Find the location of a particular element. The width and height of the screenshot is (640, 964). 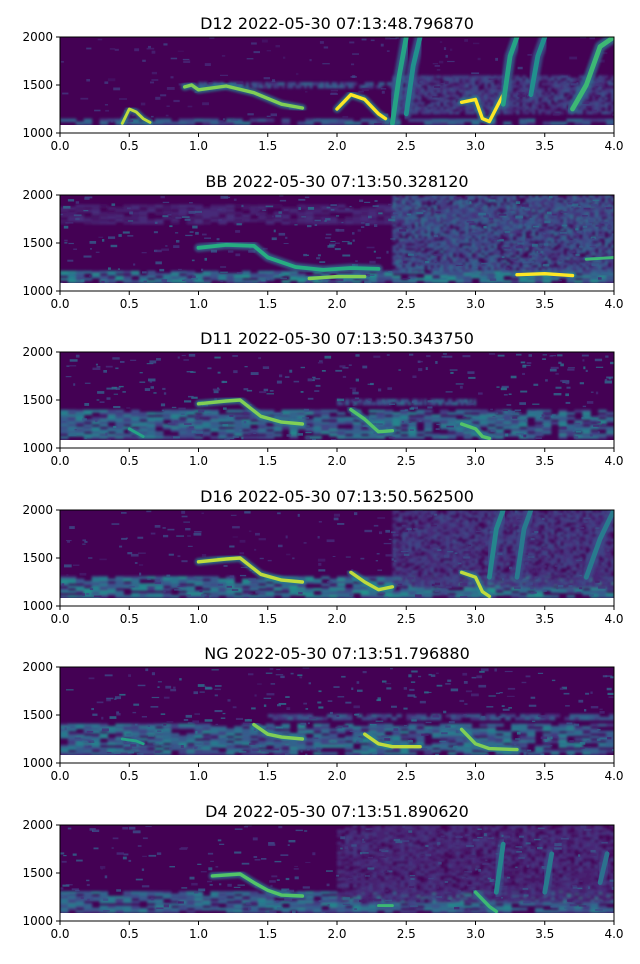

x-tick-label: 4.0 is located at coordinates (613, 304).